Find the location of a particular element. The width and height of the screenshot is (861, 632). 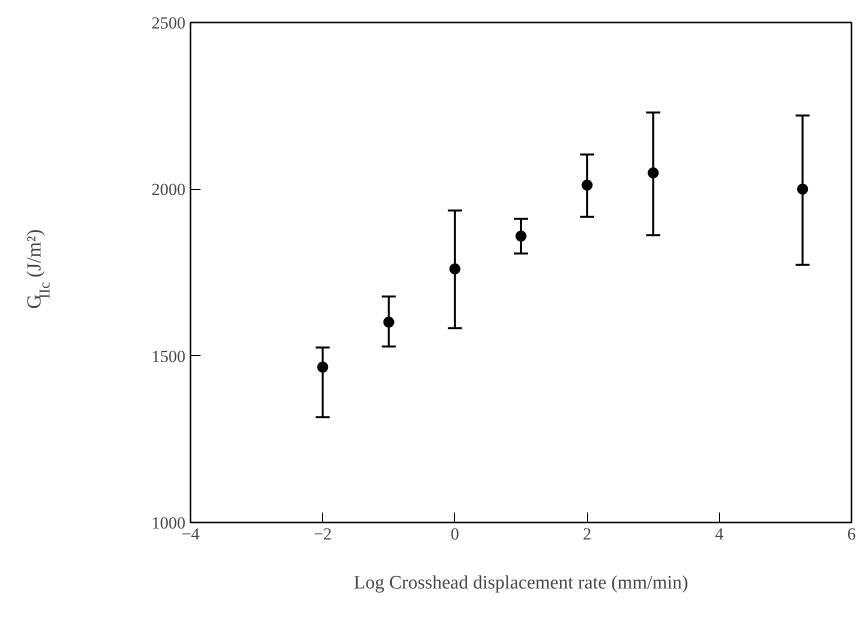

y-tick-label: 2000 is located at coordinates (169, 190).